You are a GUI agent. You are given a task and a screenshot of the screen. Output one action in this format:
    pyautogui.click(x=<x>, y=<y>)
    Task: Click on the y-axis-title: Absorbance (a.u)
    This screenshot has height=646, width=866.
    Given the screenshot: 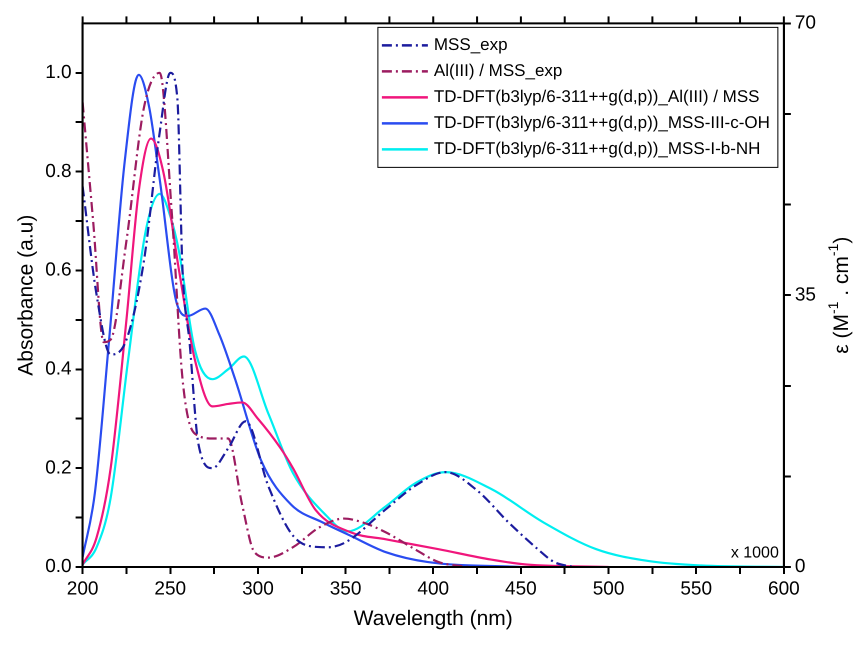 What is the action you would take?
    pyautogui.click(x=26, y=295)
    